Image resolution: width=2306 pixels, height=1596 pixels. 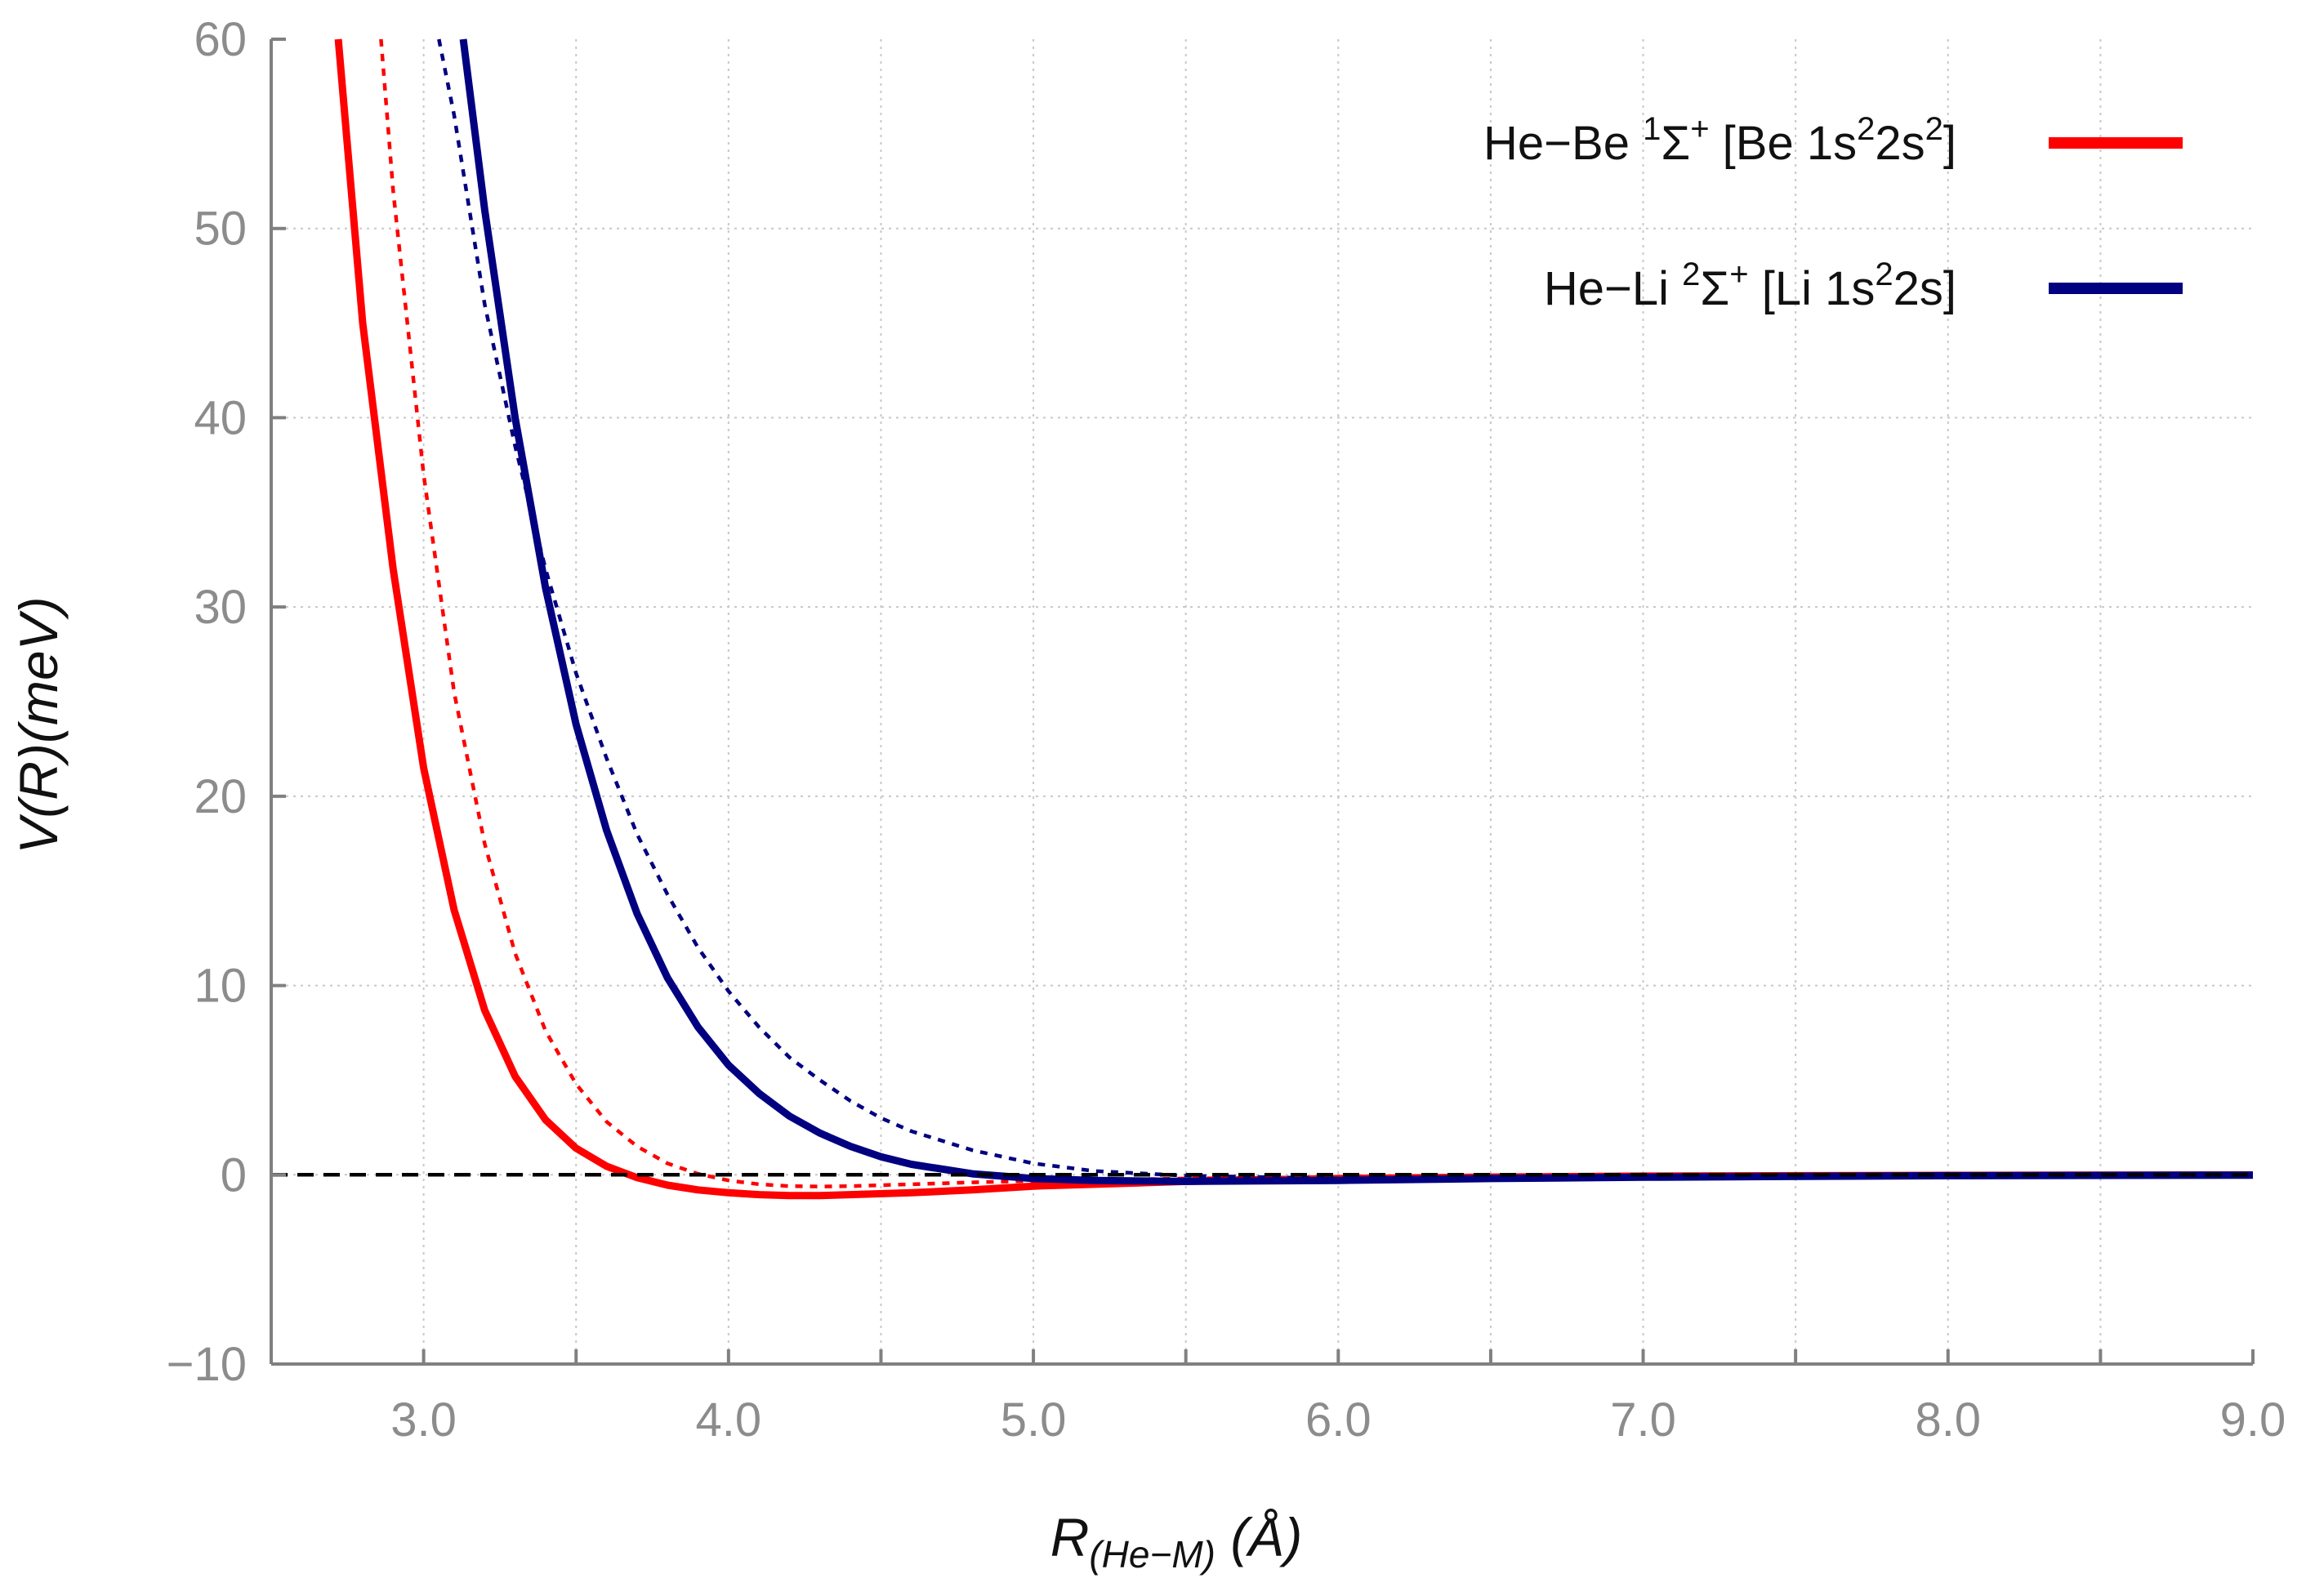 I want to click on y-tick-label: 40, so click(x=220, y=417).